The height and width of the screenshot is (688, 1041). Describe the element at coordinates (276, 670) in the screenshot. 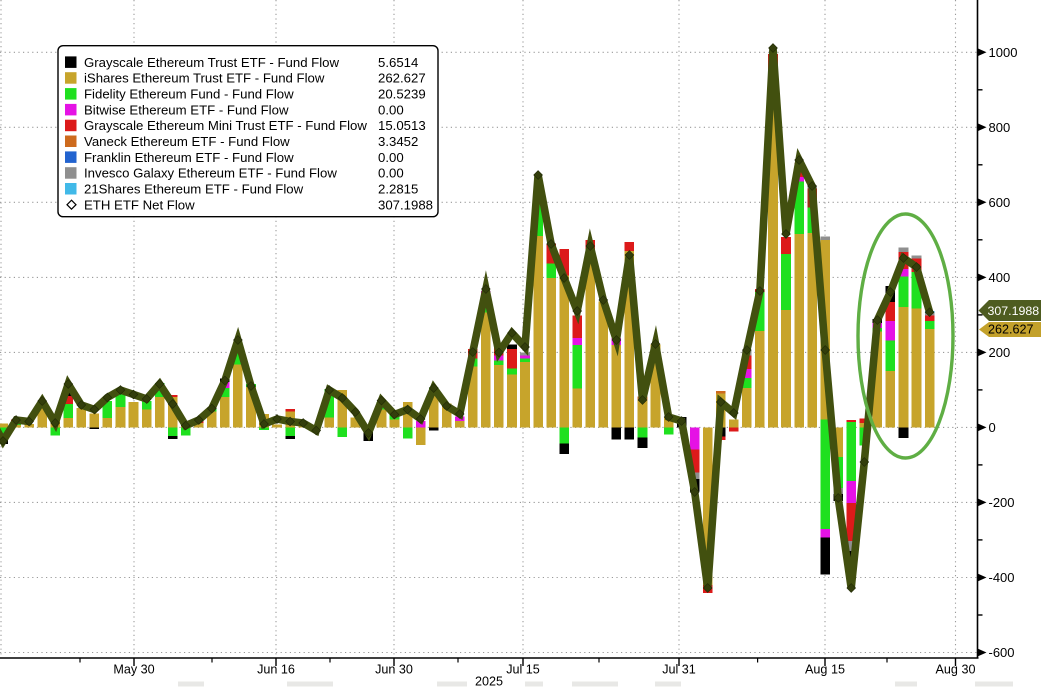

I see `svg-text: Jun 16` at that location.